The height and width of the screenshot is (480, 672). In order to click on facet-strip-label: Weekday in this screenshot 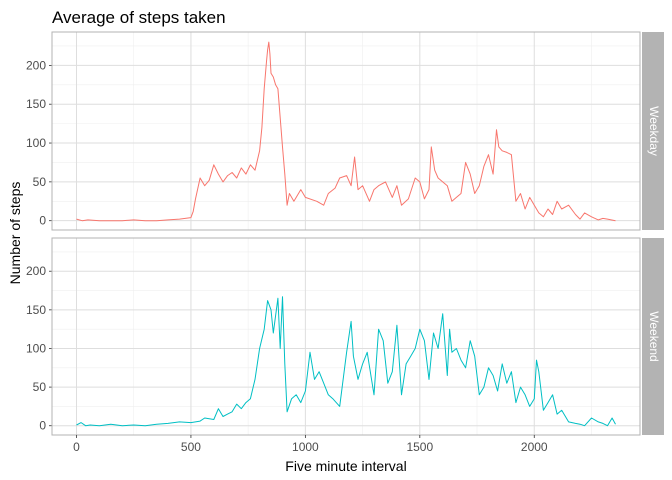, I will do `click(654, 131)`.